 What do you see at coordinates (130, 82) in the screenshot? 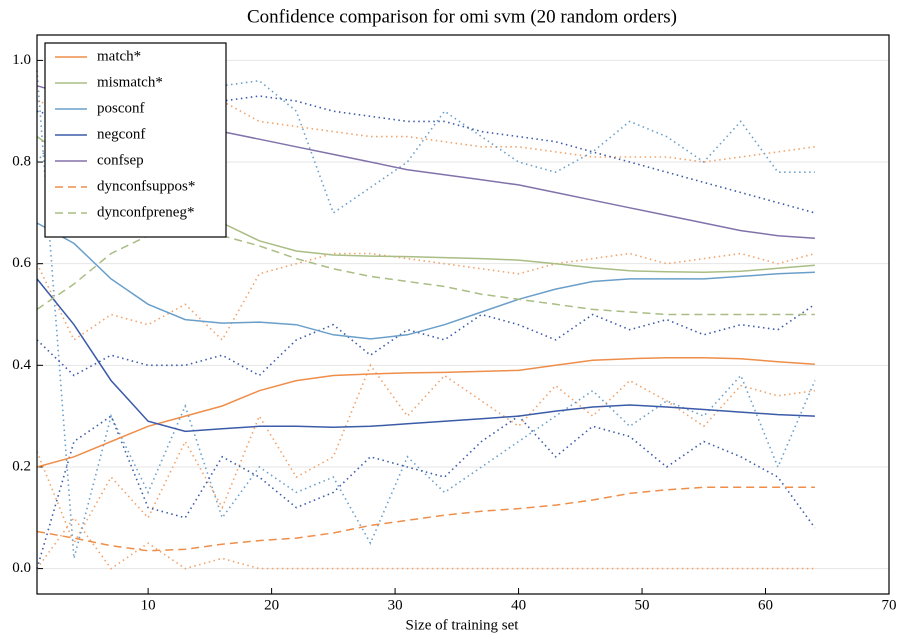
I see `legend-label: mismatch*` at bounding box center [130, 82].